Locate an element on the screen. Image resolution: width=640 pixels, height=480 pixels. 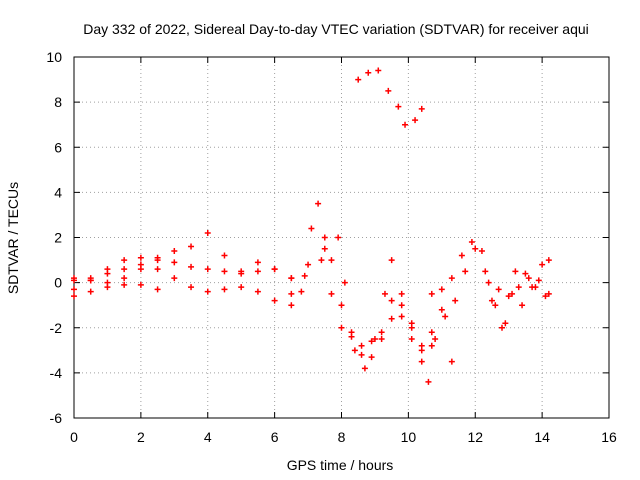
y-axis-label: SDTVAR / TECUs is located at coordinates (13, 238).